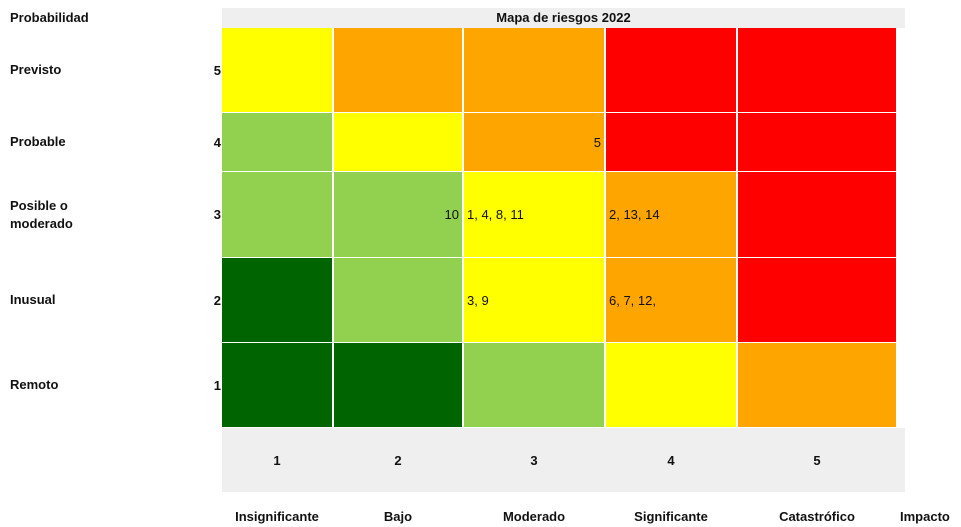 The height and width of the screenshot is (527, 961). I want to click on column-level: 5, so click(817, 460).